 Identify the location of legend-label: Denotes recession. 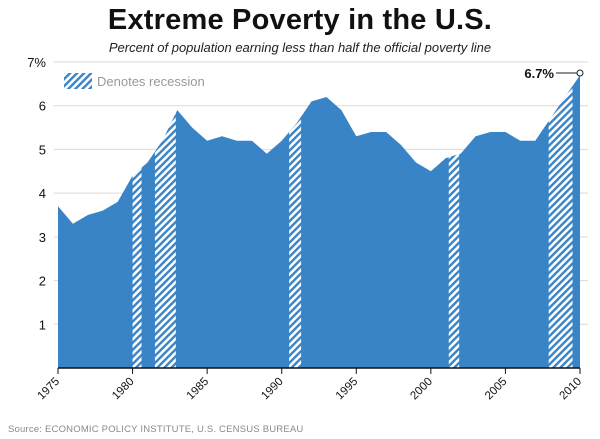
(151, 81).